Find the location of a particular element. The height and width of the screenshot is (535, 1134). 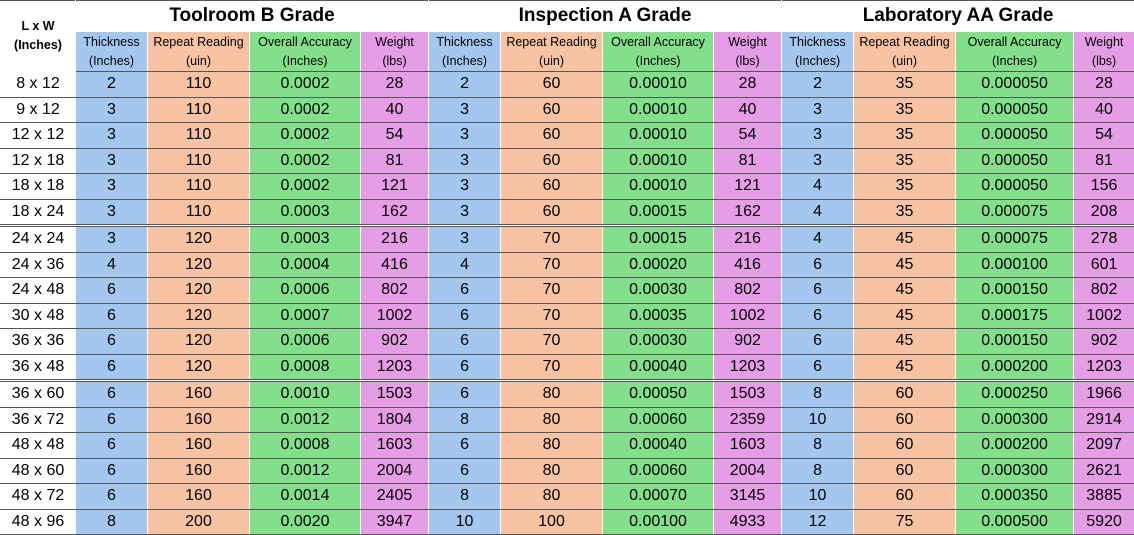

size-cell: 24 x 36 is located at coordinates (38, 264).